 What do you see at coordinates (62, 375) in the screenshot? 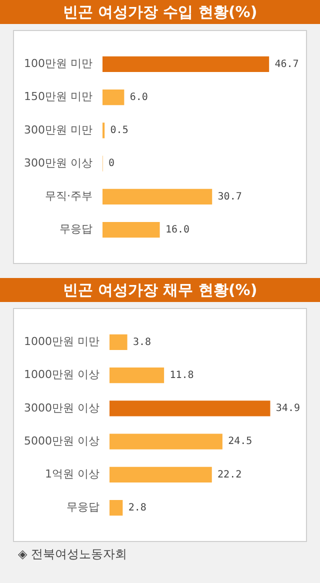
I see `y-tick-label: 1000만원 이상` at bounding box center [62, 375].